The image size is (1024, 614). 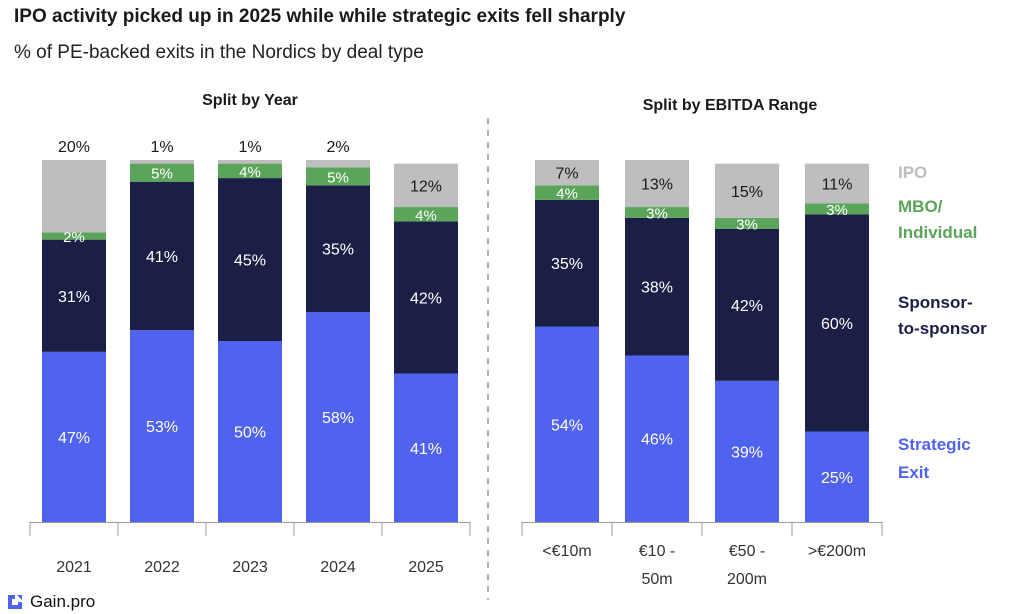 I want to click on data-label-strategic: 46%, so click(x=657, y=440).